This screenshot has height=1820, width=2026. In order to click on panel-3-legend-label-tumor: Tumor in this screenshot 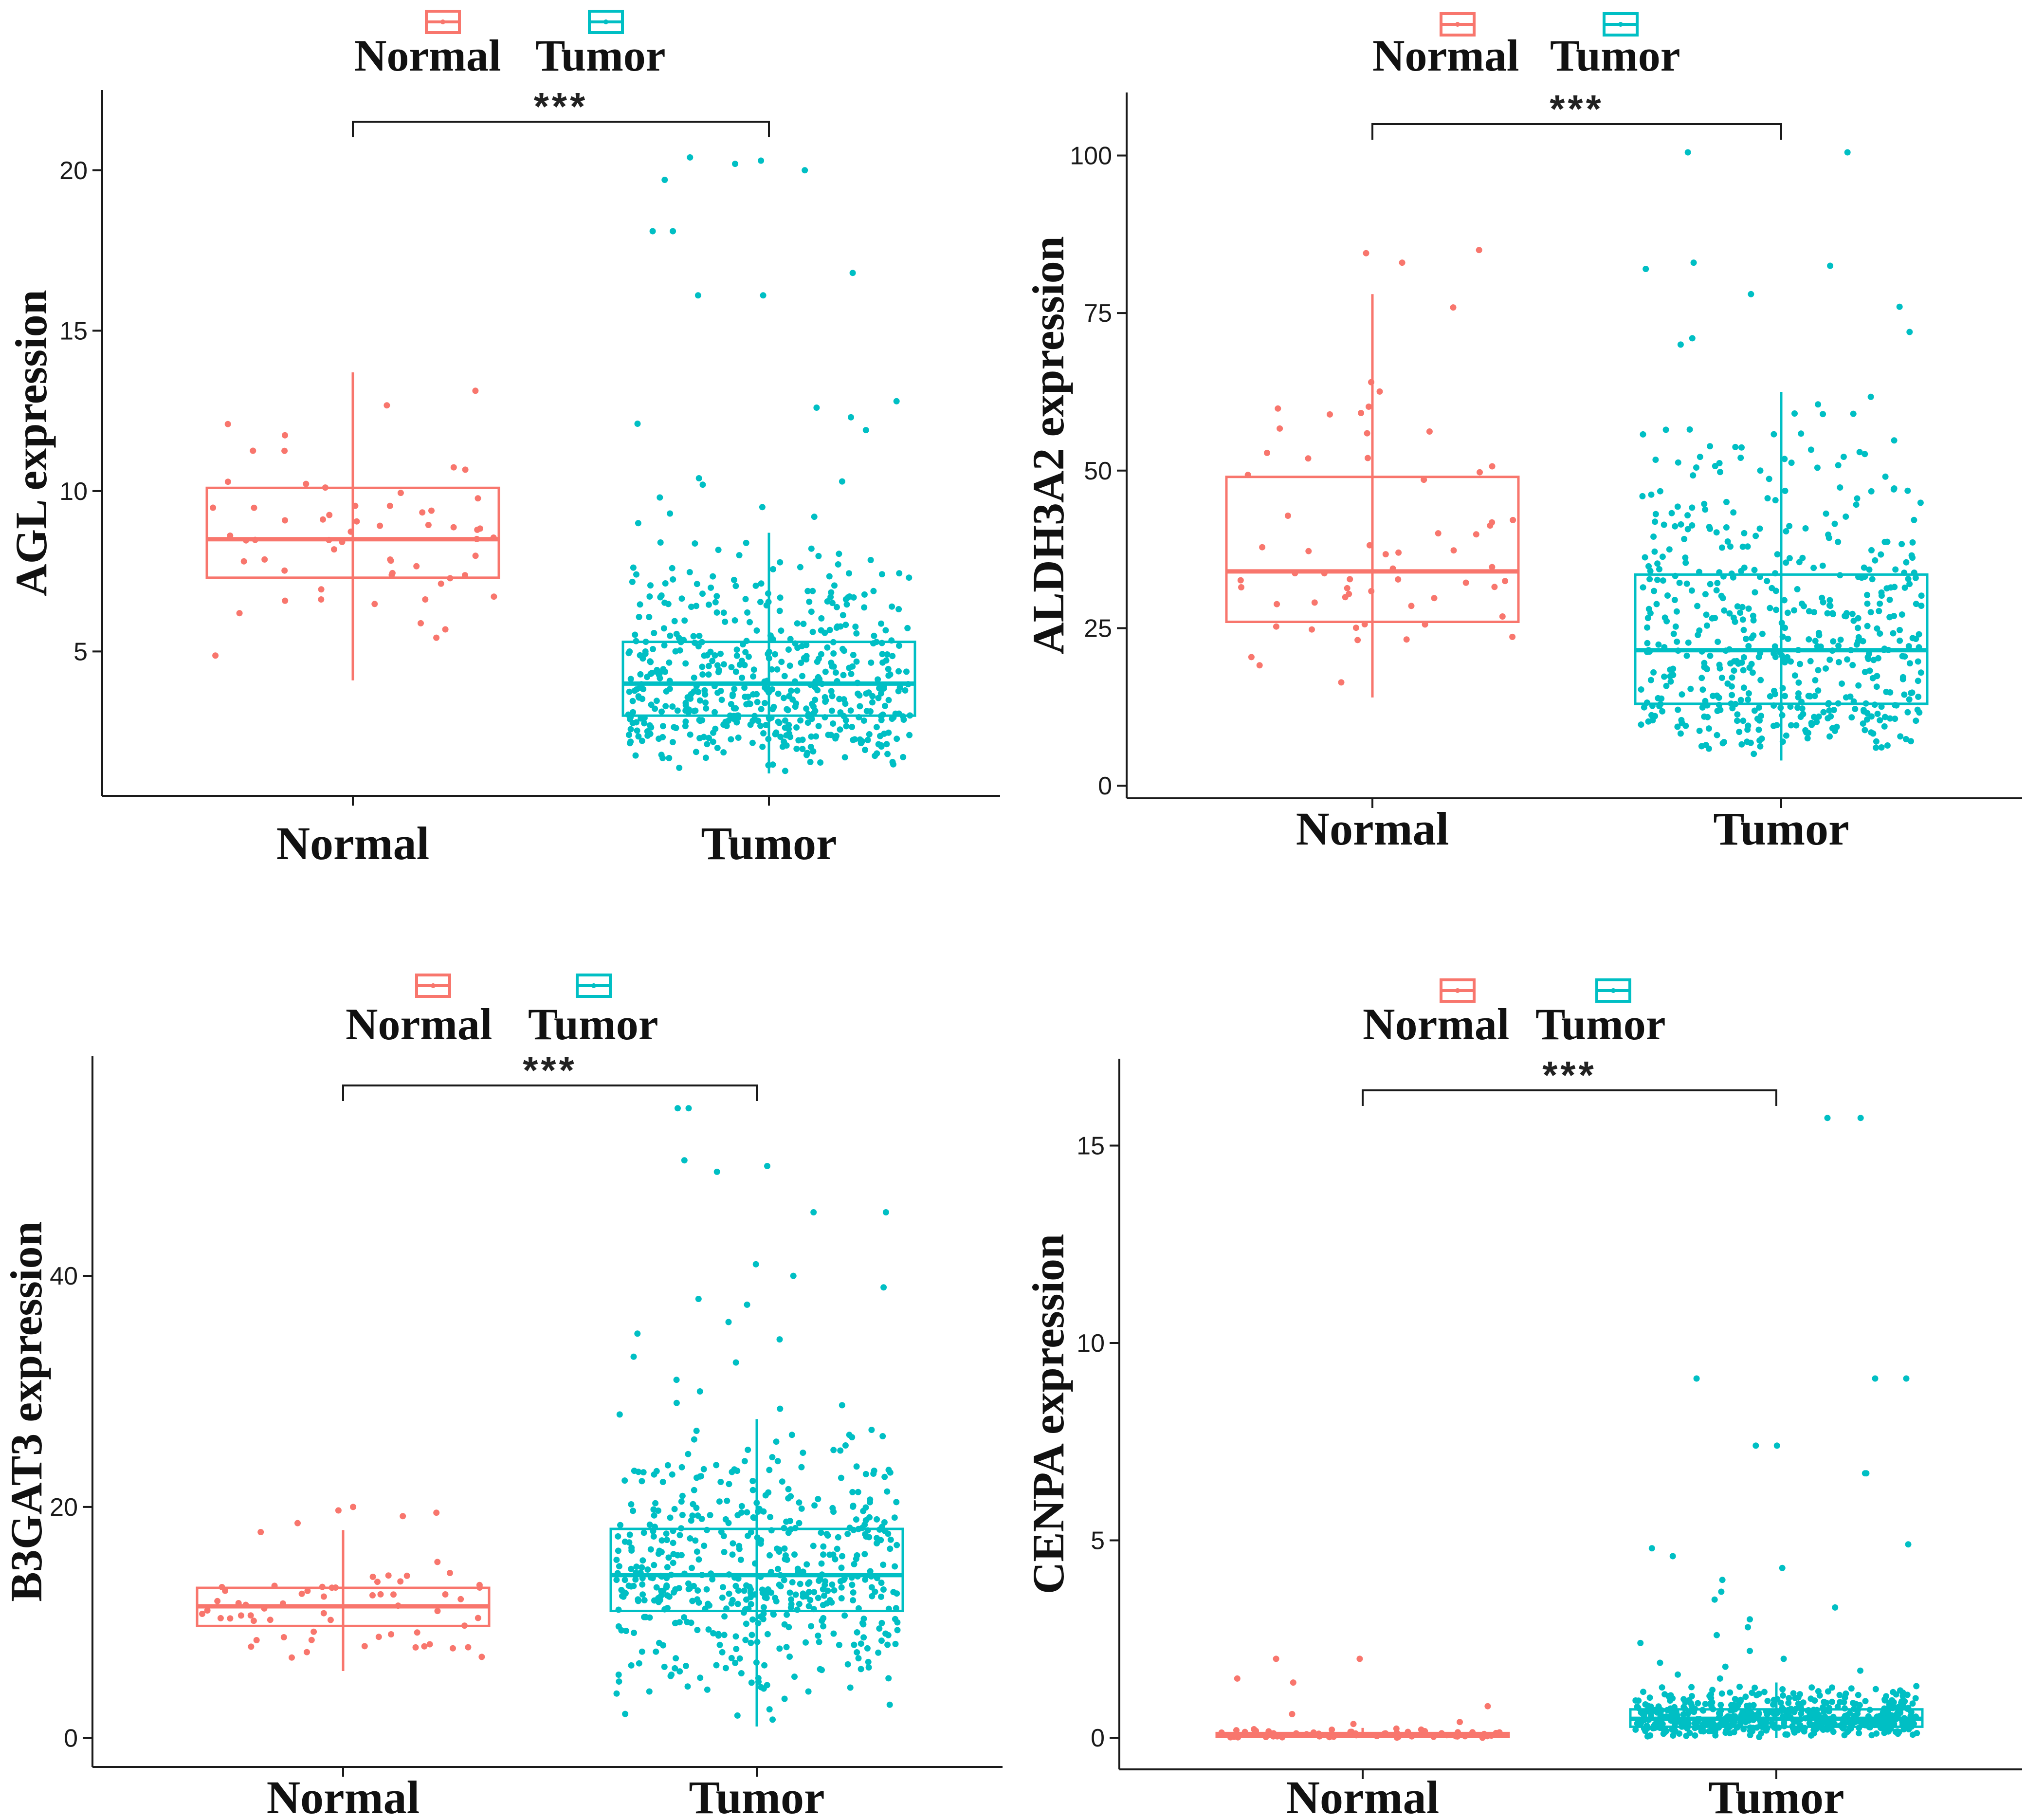, I will do `click(593, 1024)`.